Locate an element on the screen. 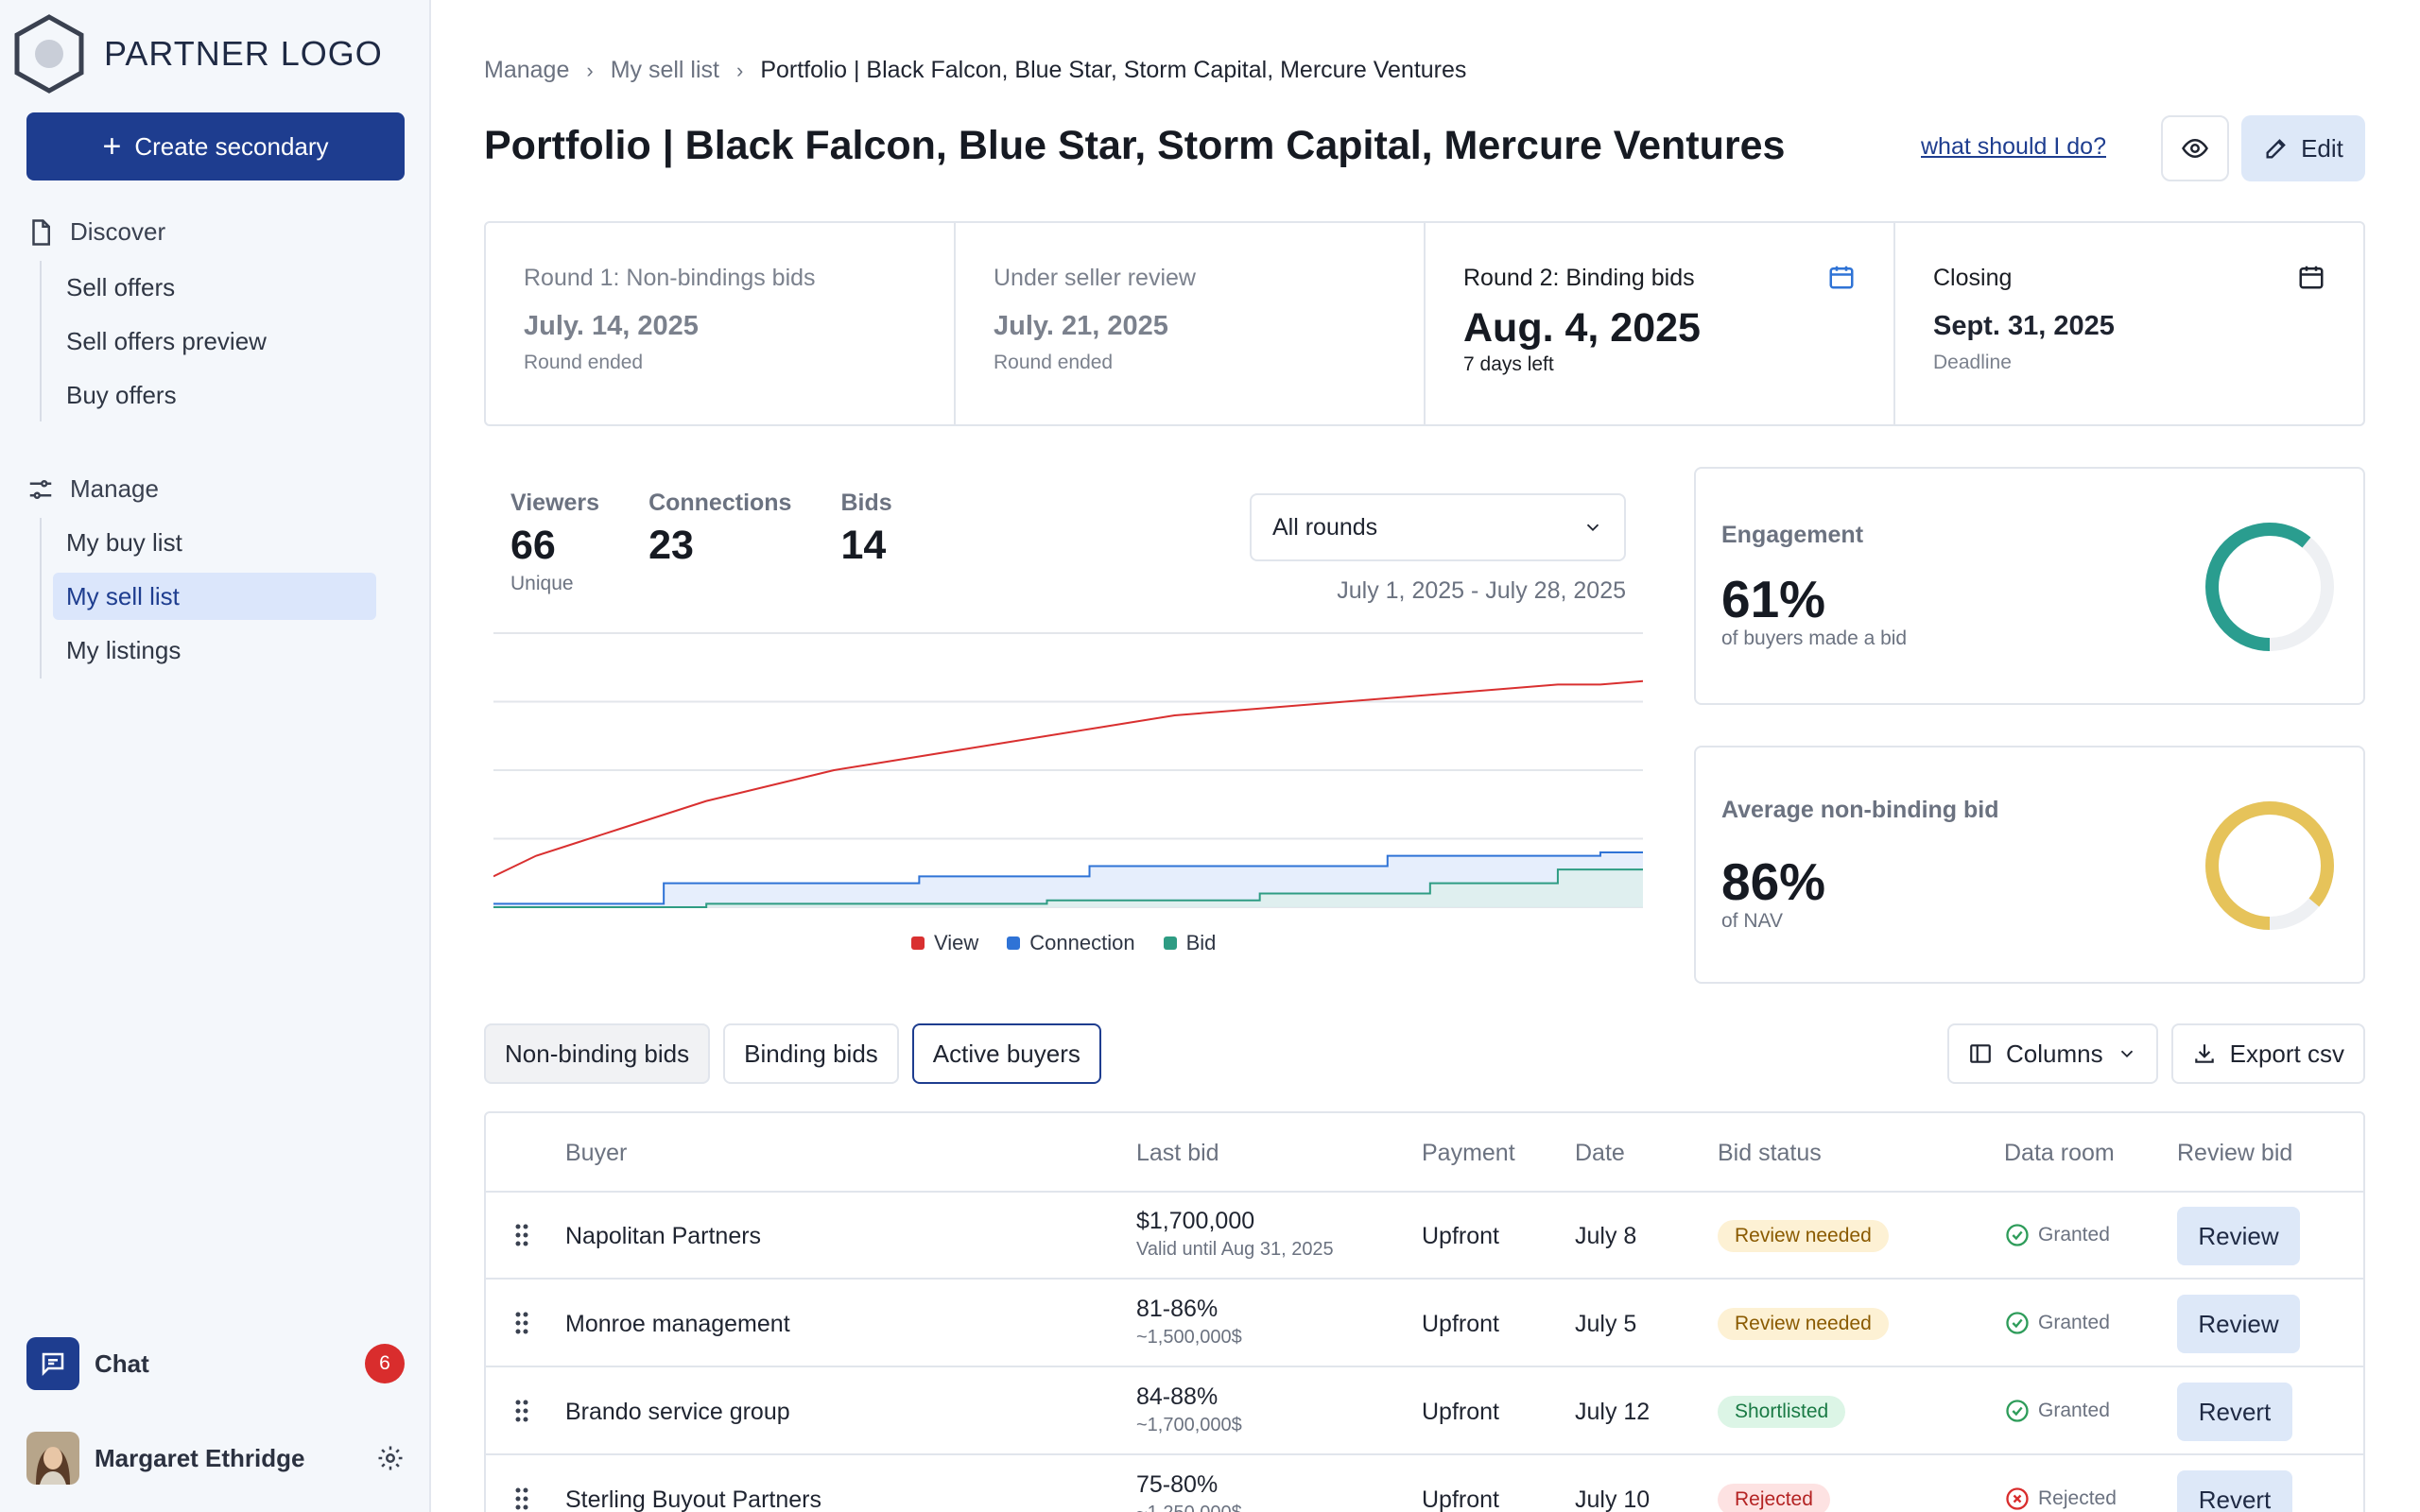  stat-label: Viewers is located at coordinates (555, 503).